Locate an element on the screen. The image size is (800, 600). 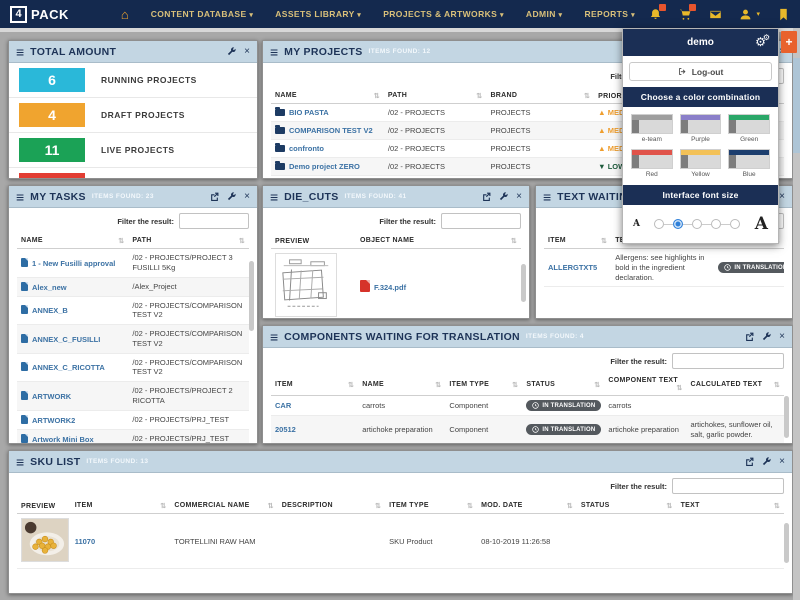
logout-button: Log-out is located at coordinates (700, 71).